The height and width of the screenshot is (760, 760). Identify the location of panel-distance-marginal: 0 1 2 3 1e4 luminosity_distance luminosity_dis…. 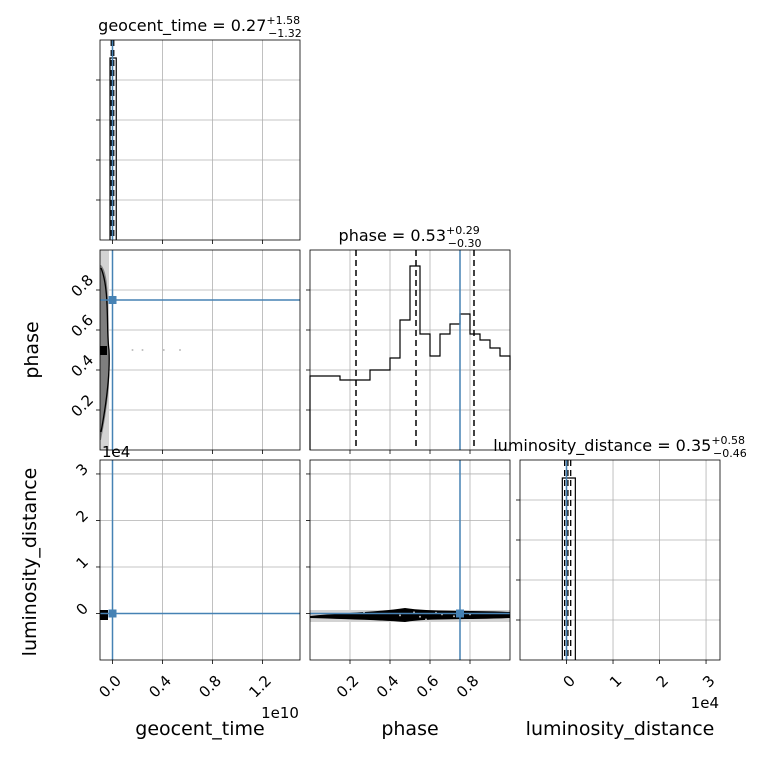
(620, 587).